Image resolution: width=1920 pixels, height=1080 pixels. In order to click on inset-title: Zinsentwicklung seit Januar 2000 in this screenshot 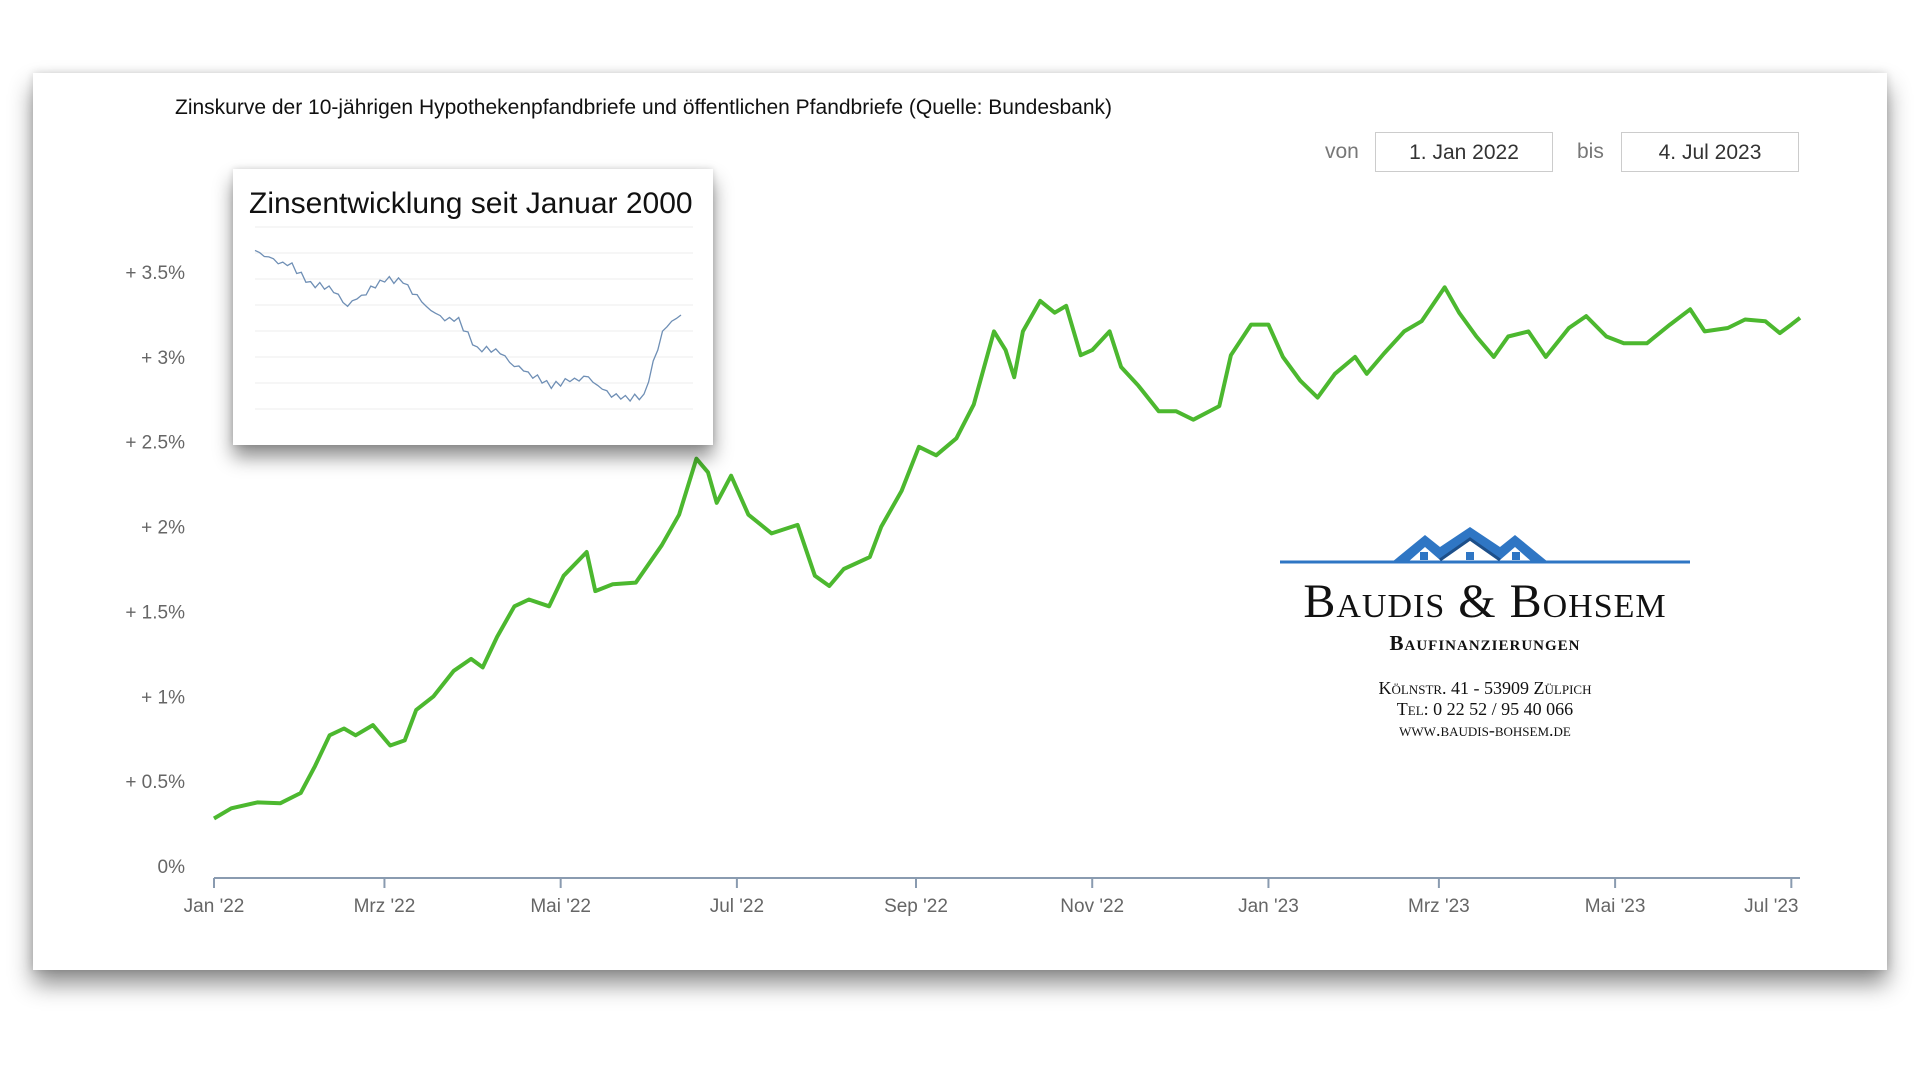, I will do `click(471, 203)`.